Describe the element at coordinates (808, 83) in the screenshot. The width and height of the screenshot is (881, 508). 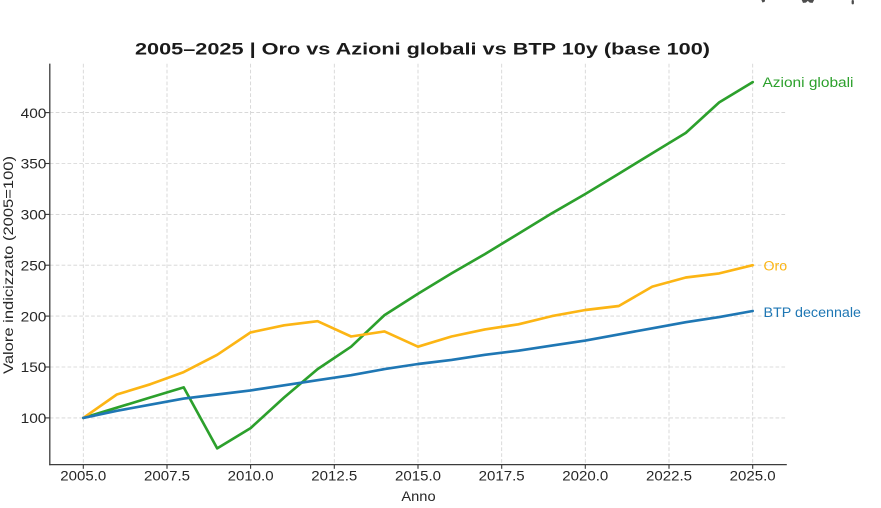
I see `svg-text: Azioni globali` at that location.